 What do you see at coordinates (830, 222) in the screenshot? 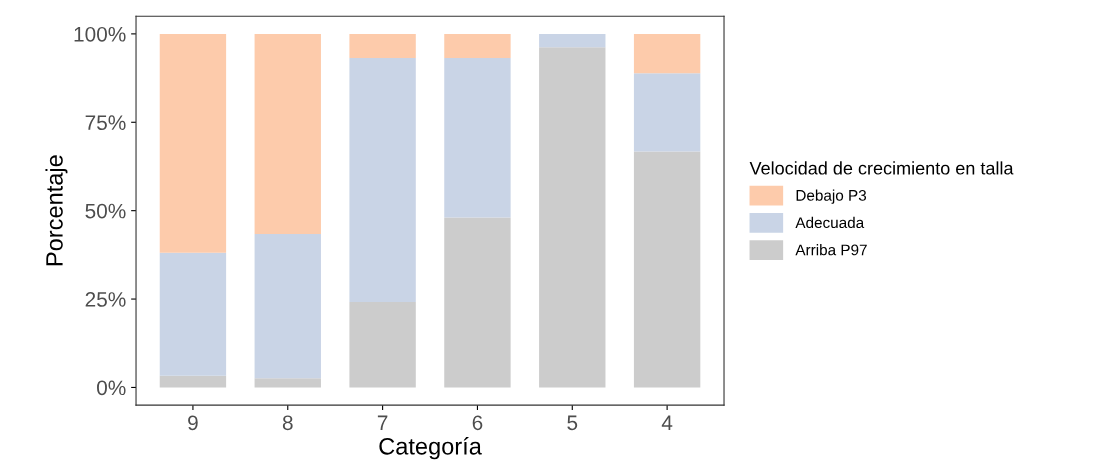
I see `legend-label: Adecuada` at bounding box center [830, 222].